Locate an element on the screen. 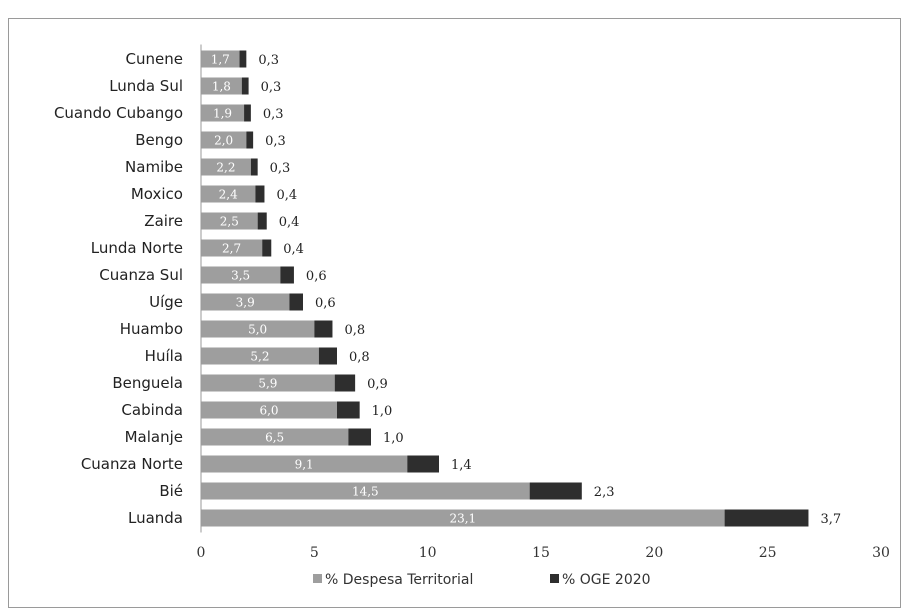  data-label-despesa-territorial: 14,5 is located at coordinates (365, 492).